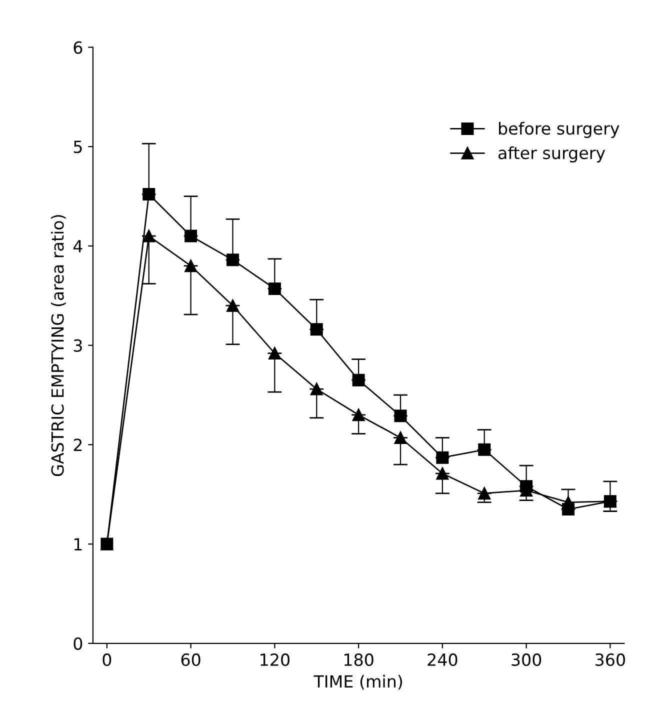 Image resolution: width=664 pixels, height=727 pixels. What do you see at coordinates (77, 246) in the screenshot?
I see `y-tick-label: 4` at bounding box center [77, 246].